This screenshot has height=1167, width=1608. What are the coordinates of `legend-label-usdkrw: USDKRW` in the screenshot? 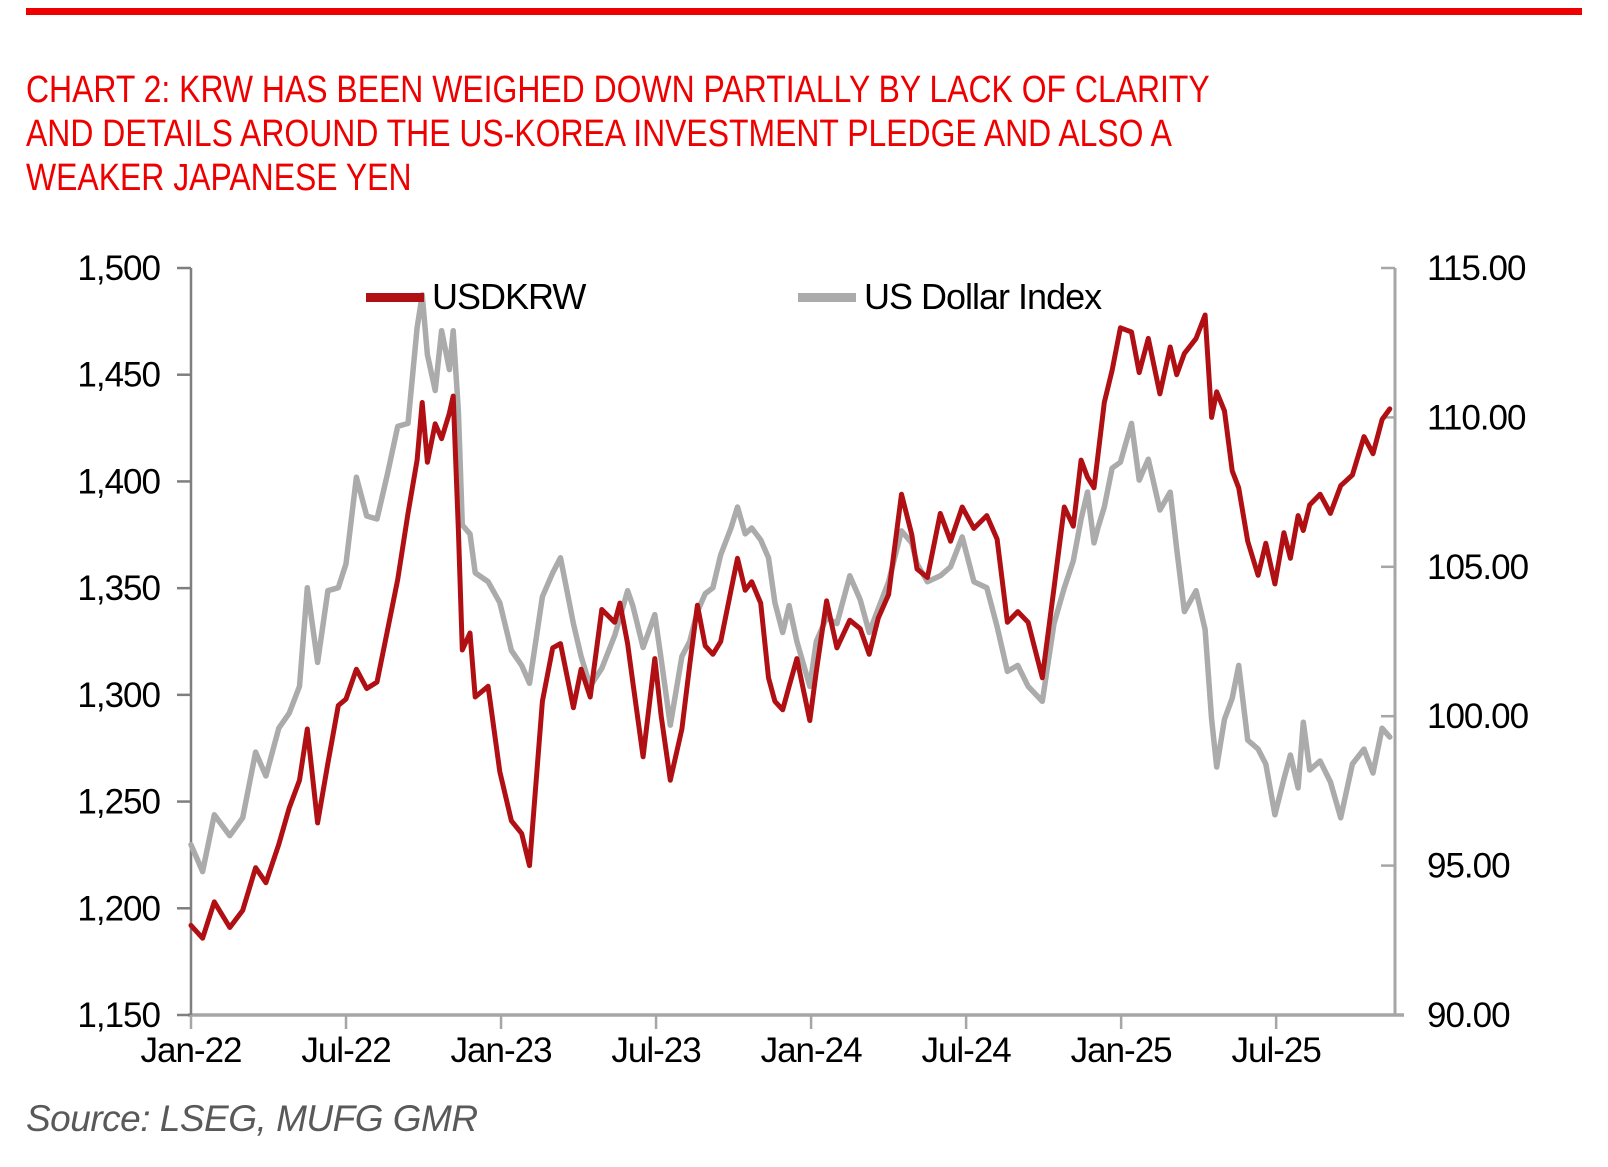 It's located at (509, 296).